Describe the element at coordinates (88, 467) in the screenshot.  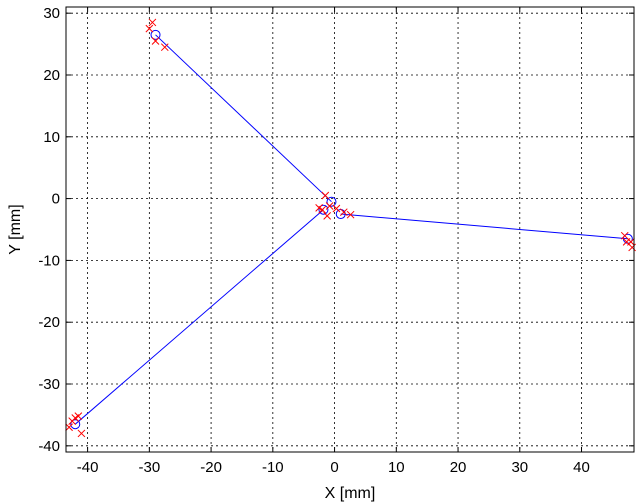
I see `x-tick-label: -40` at that location.